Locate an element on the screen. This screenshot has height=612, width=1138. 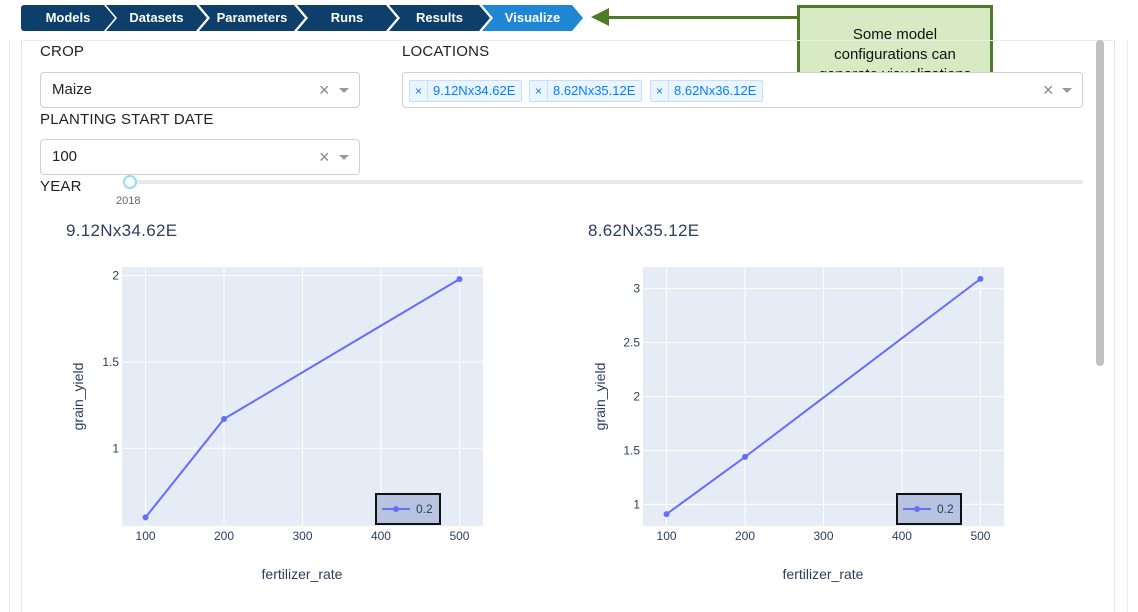
location-tag: × 8.62Nx35.12E is located at coordinates (586, 91).